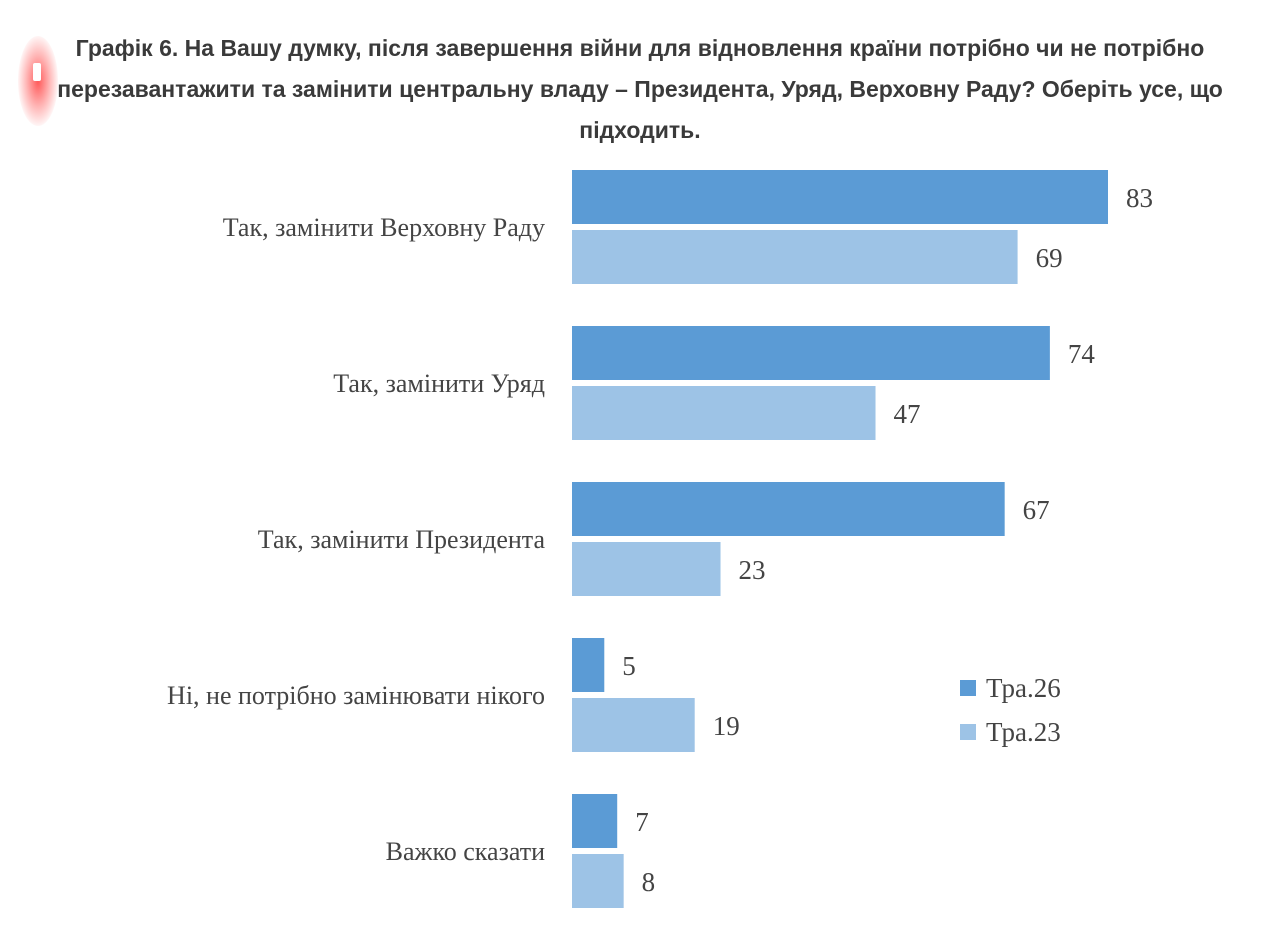  What do you see at coordinates (1010, 710) in the screenshot?
I see `legend: Тра.26 Тра.23` at bounding box center [1010, 710].